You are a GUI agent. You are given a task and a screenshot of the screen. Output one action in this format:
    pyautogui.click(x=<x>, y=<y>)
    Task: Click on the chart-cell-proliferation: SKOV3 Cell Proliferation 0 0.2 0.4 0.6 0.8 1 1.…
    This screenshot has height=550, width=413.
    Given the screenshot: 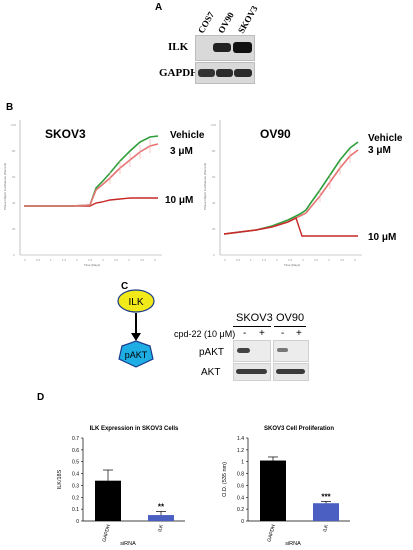 What is the action you would take?
    pyautogui.click(x=286, y=486)
    